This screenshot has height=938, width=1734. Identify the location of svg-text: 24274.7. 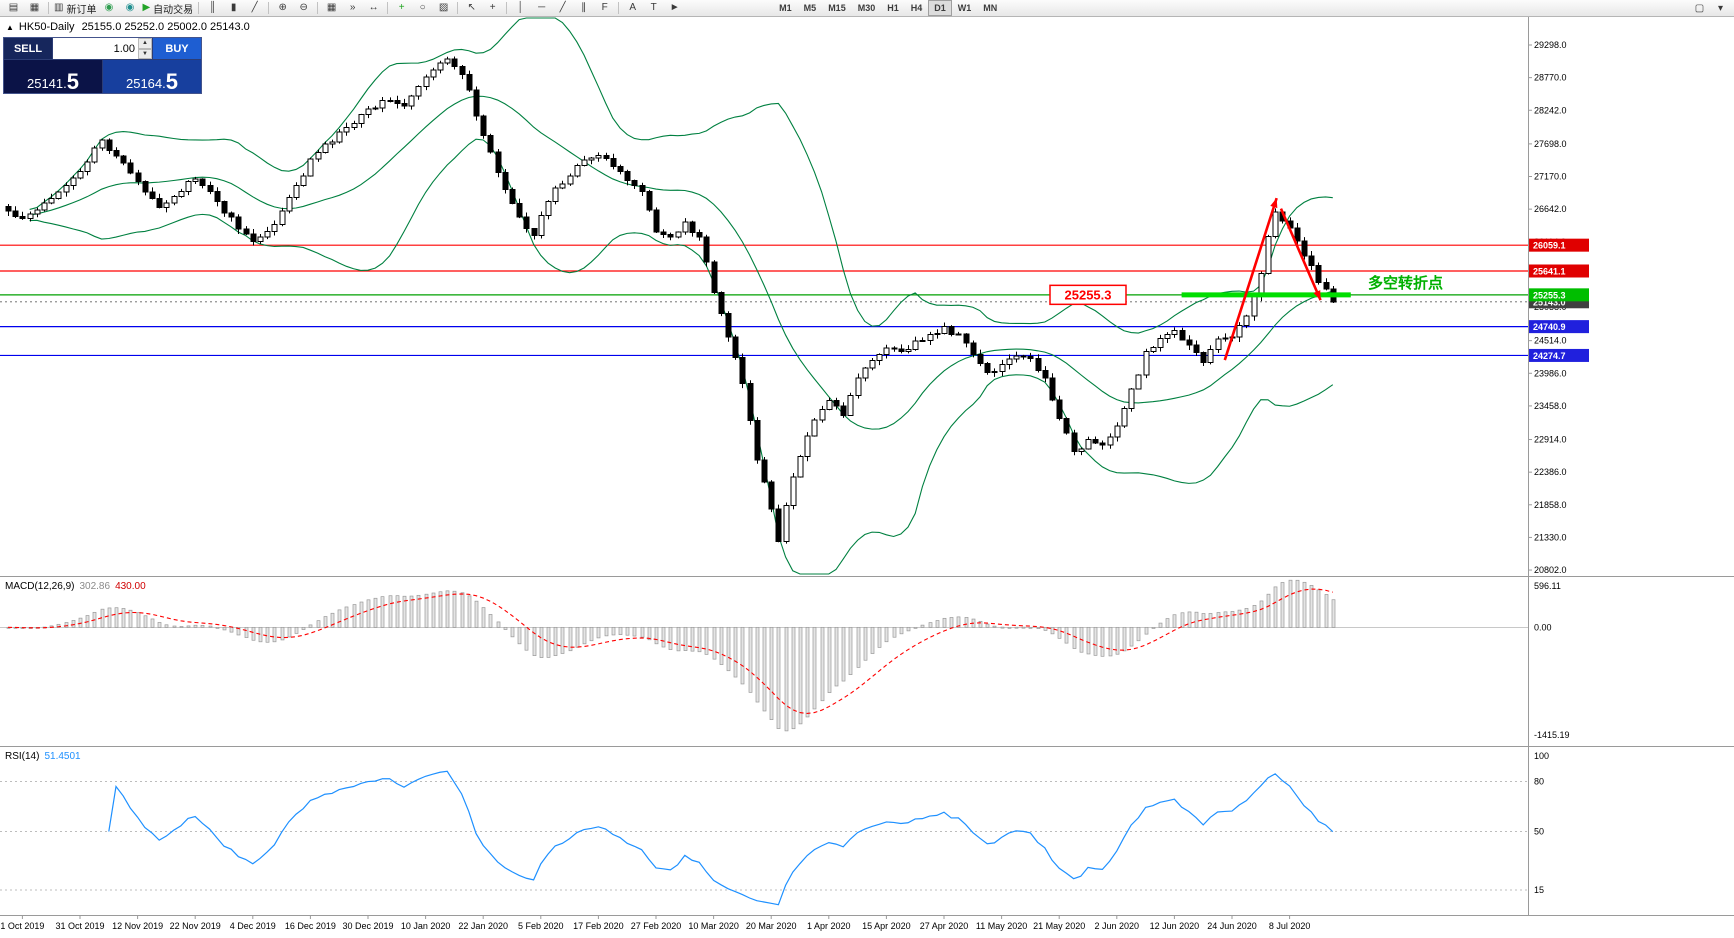
(1549, 356).